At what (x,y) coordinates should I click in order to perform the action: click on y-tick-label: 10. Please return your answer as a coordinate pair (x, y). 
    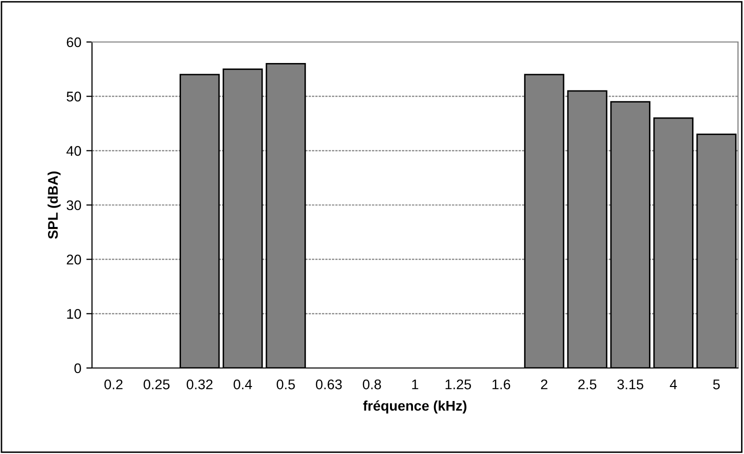
    Looking at the image, I should click on (74, 314).